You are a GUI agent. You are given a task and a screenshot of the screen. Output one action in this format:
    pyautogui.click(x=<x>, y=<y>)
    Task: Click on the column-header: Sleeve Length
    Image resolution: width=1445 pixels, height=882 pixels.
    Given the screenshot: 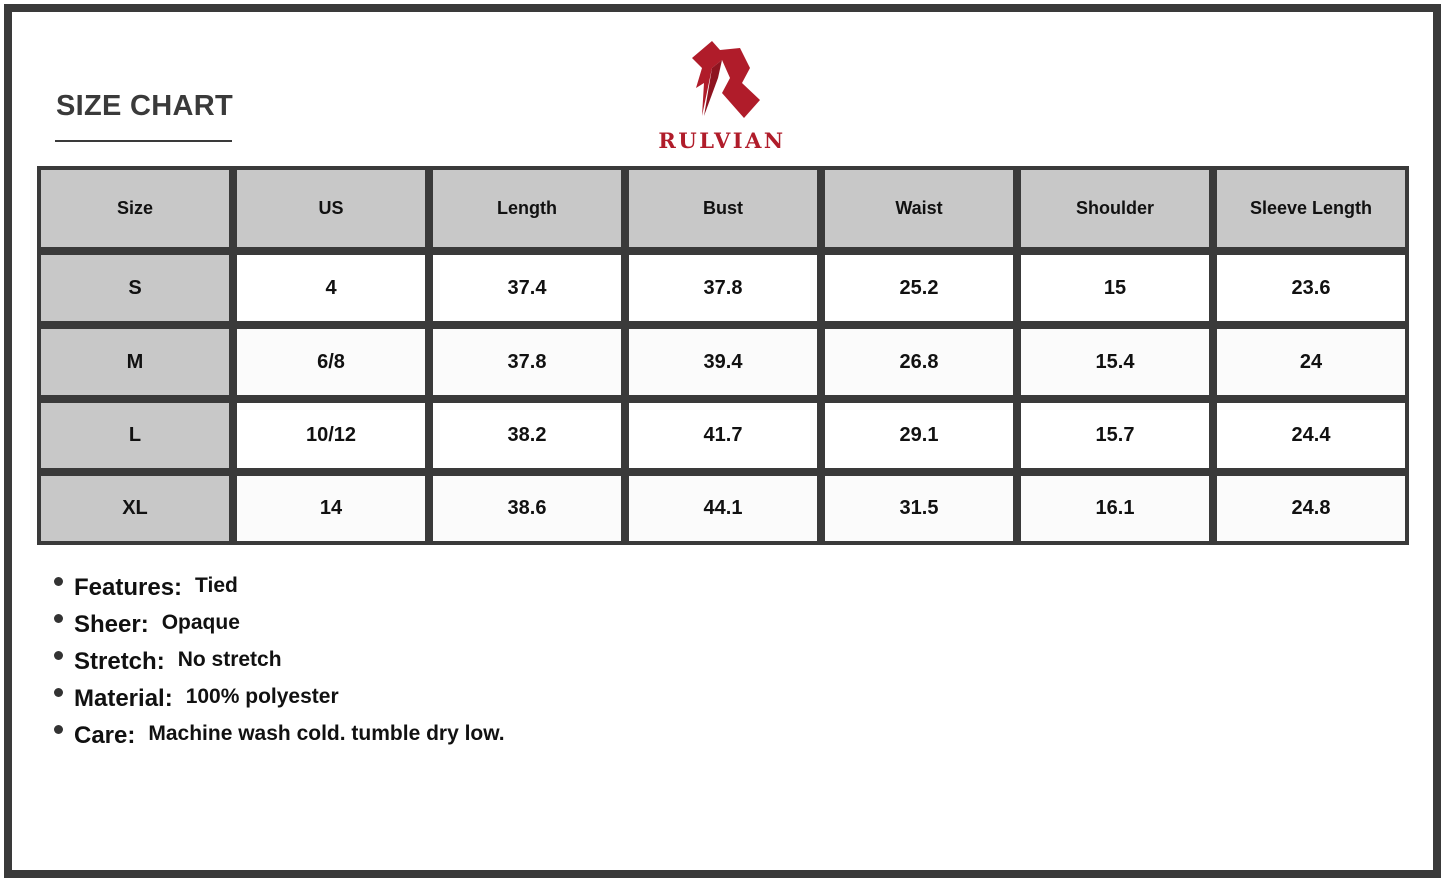 What is the action you would take?
    pyautogui.click(x=1311, y=208)
    